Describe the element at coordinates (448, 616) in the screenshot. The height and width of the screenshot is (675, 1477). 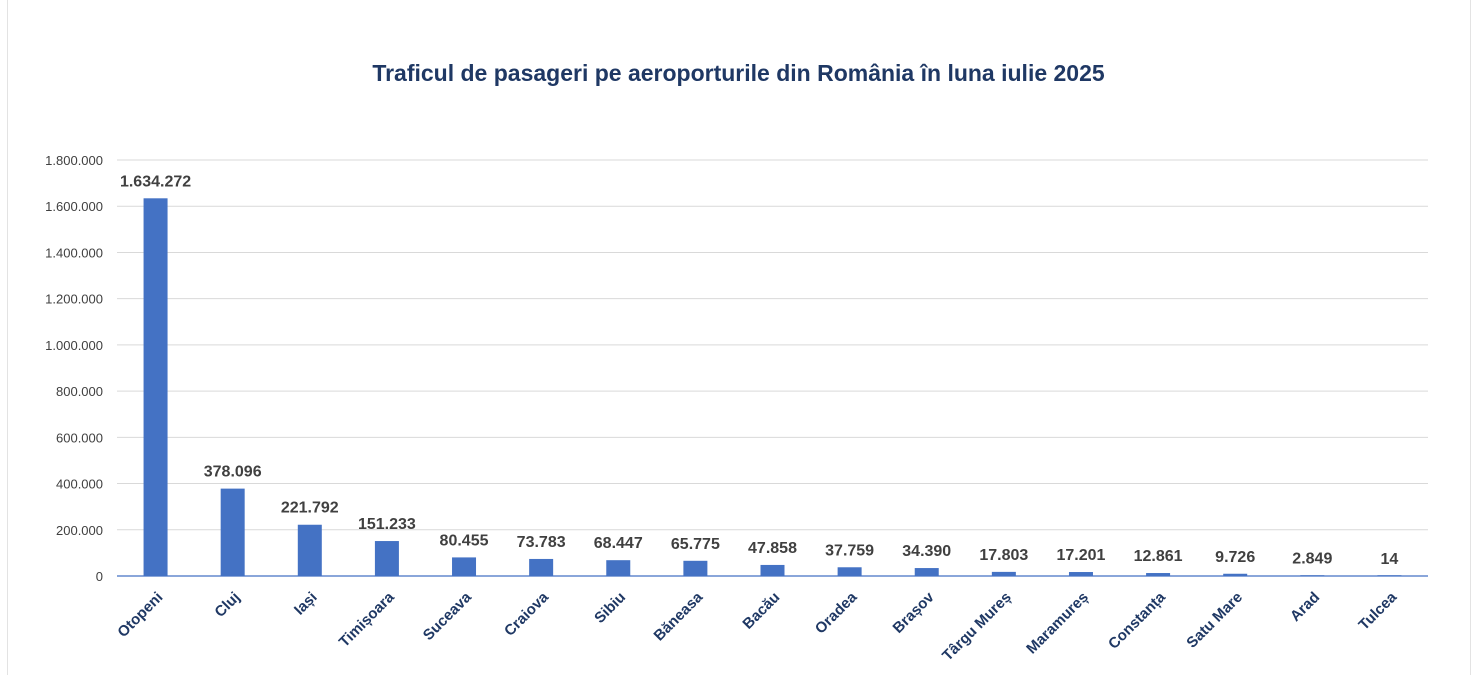
I see `x-tick-label: Suceava` at that location.